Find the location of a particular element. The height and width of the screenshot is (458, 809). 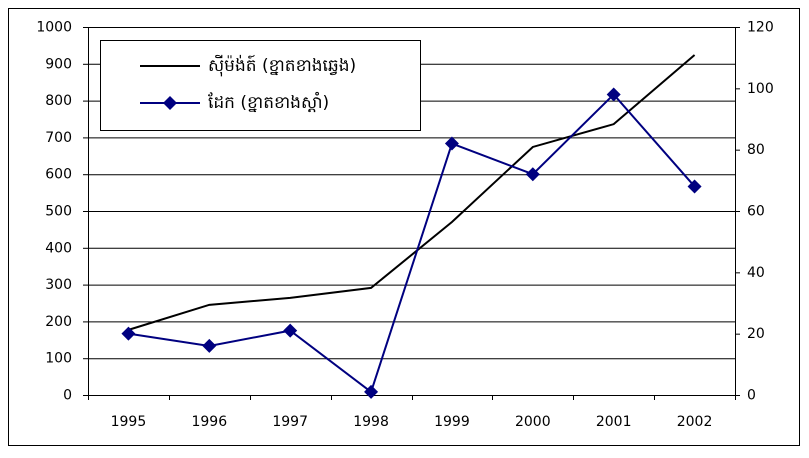

y-tick-label: 300 is located at coordinates (58, 285).